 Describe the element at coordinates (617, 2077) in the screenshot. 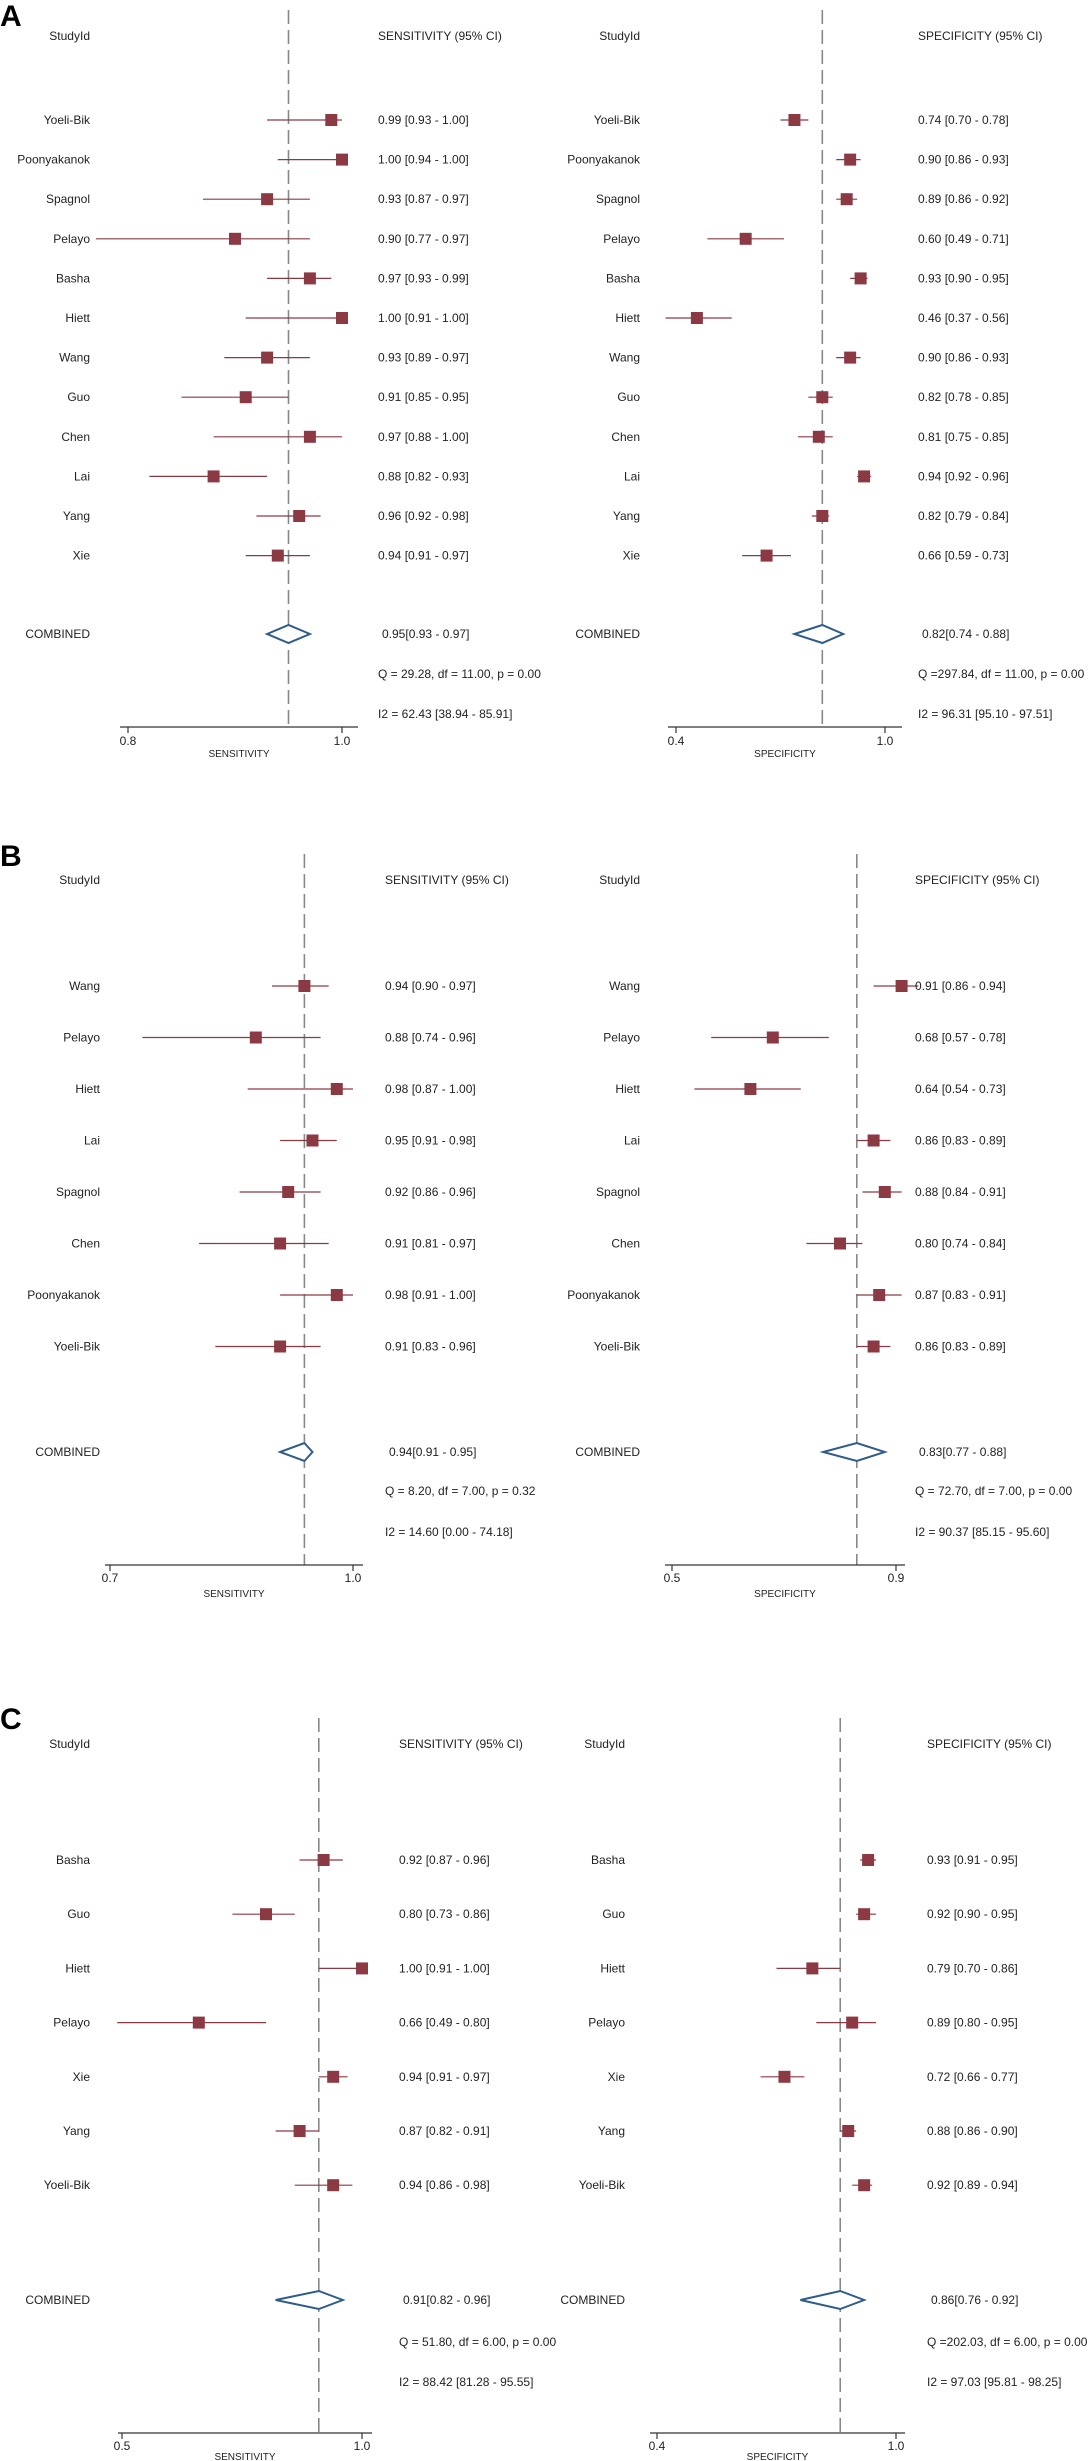

I see `specificity-study-label: Xie` at that location.